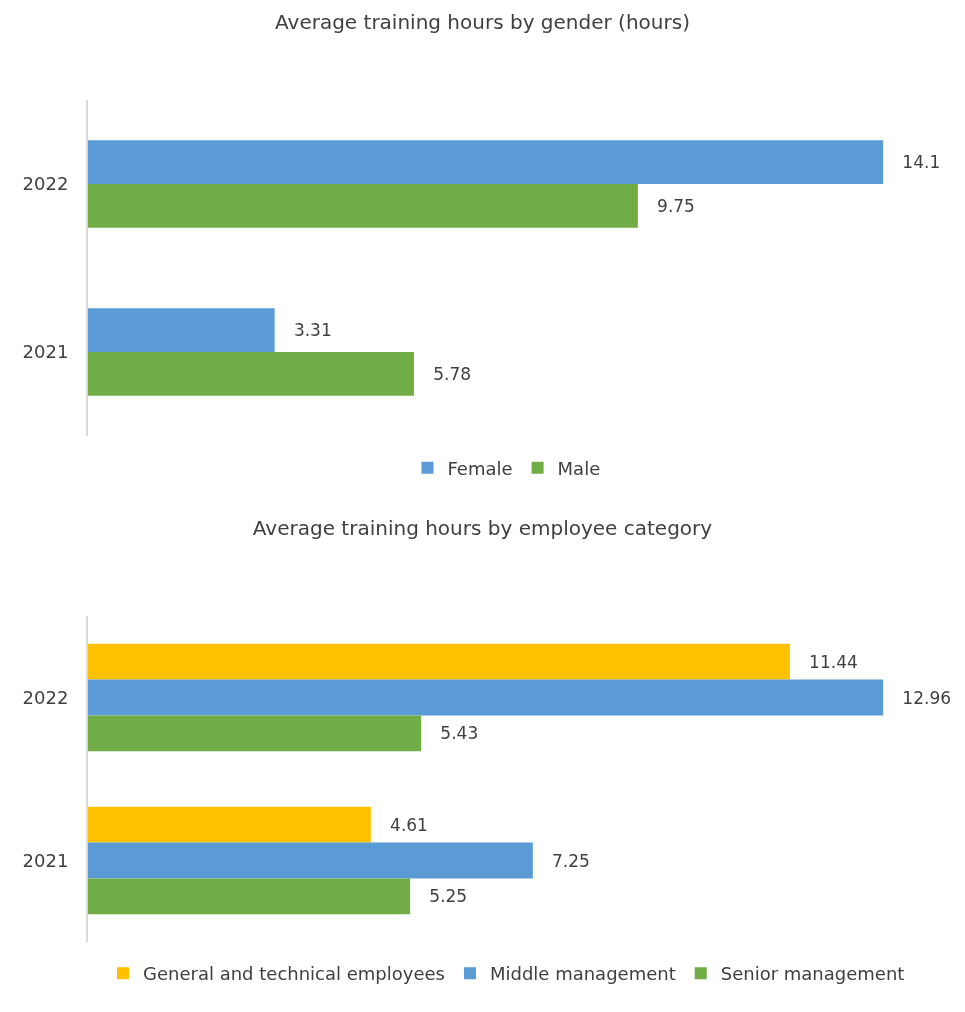 The width and height of the screenshot is (965, 1012). Describe the element at coordinates (451, 733) in the screenshot. I see `data-label: 5.43` at that location.